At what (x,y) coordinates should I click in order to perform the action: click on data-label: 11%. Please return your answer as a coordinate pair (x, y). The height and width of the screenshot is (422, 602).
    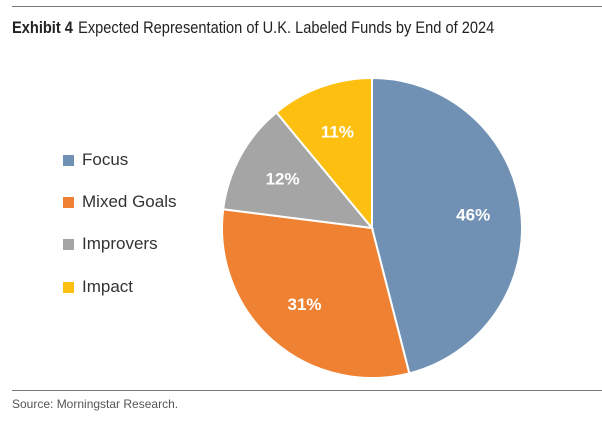
    Looking at the image, I should click on (337, 132).